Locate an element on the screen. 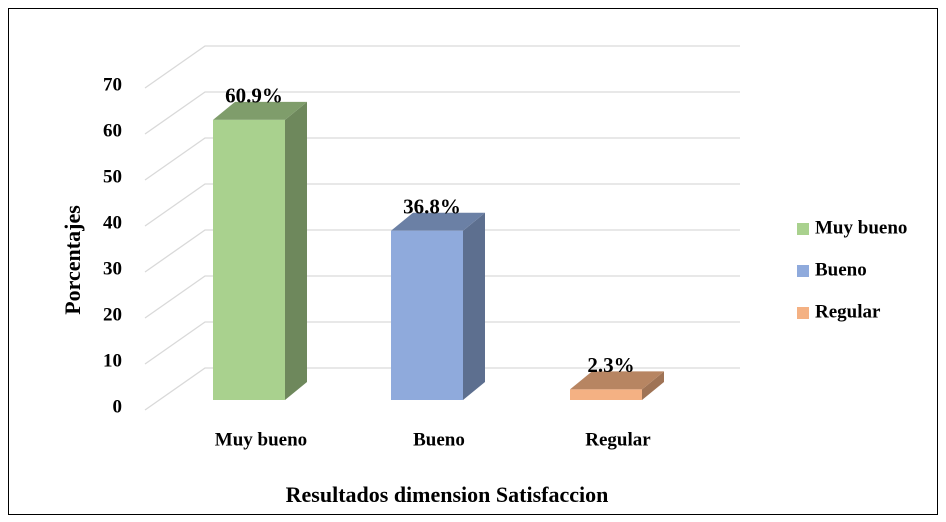  legend-label: Bueno is located at coordinates (841, 269).